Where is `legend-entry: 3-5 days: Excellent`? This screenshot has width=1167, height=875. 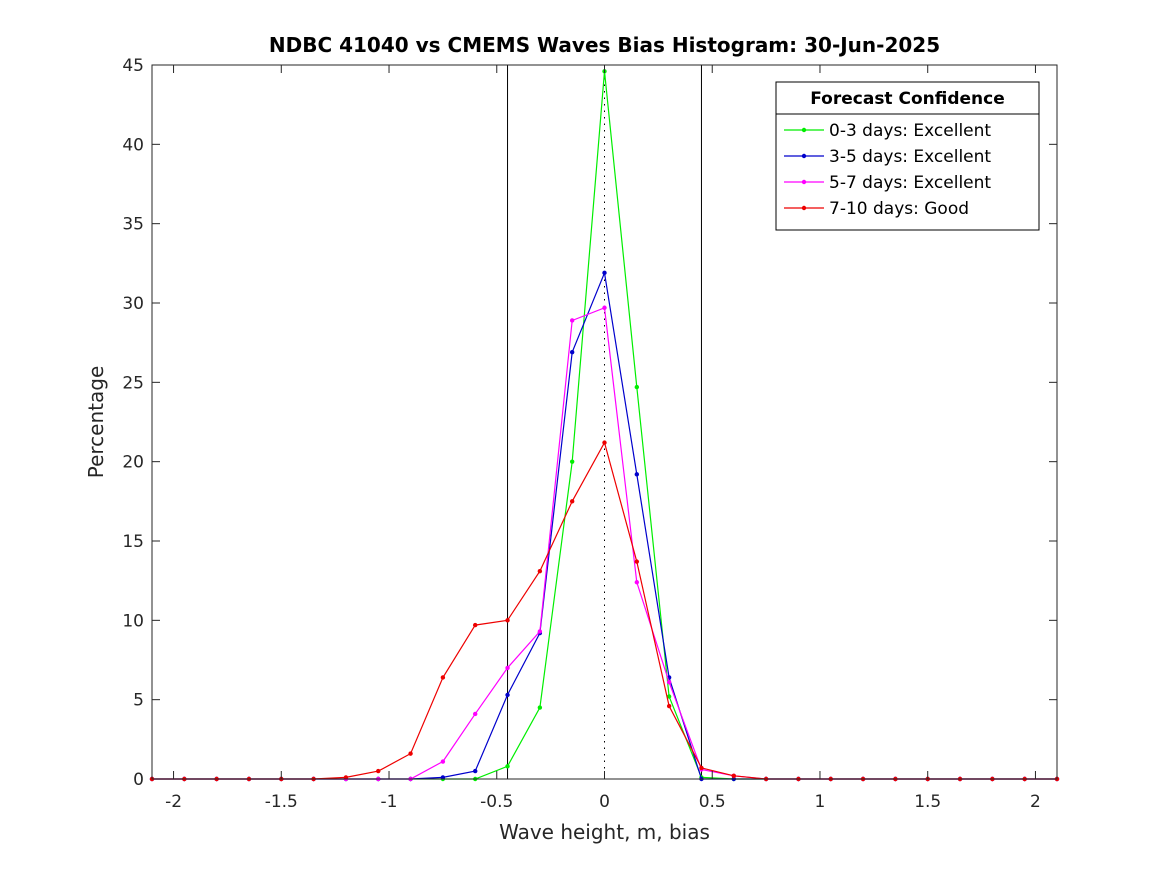
legend-entry: 3-5 days: Excellent is located at coordinates (887, 157).